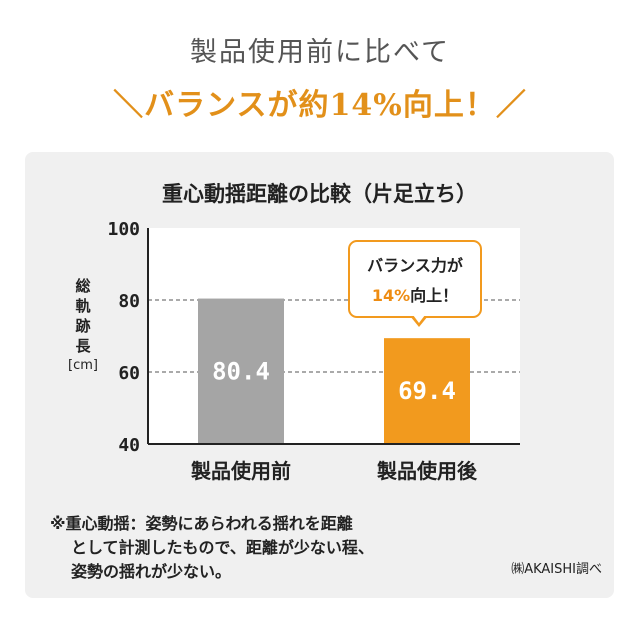  Describe the element at coordinates (83, 346) in the screenshot. I see `y-axis-label-char: 長` at that location.